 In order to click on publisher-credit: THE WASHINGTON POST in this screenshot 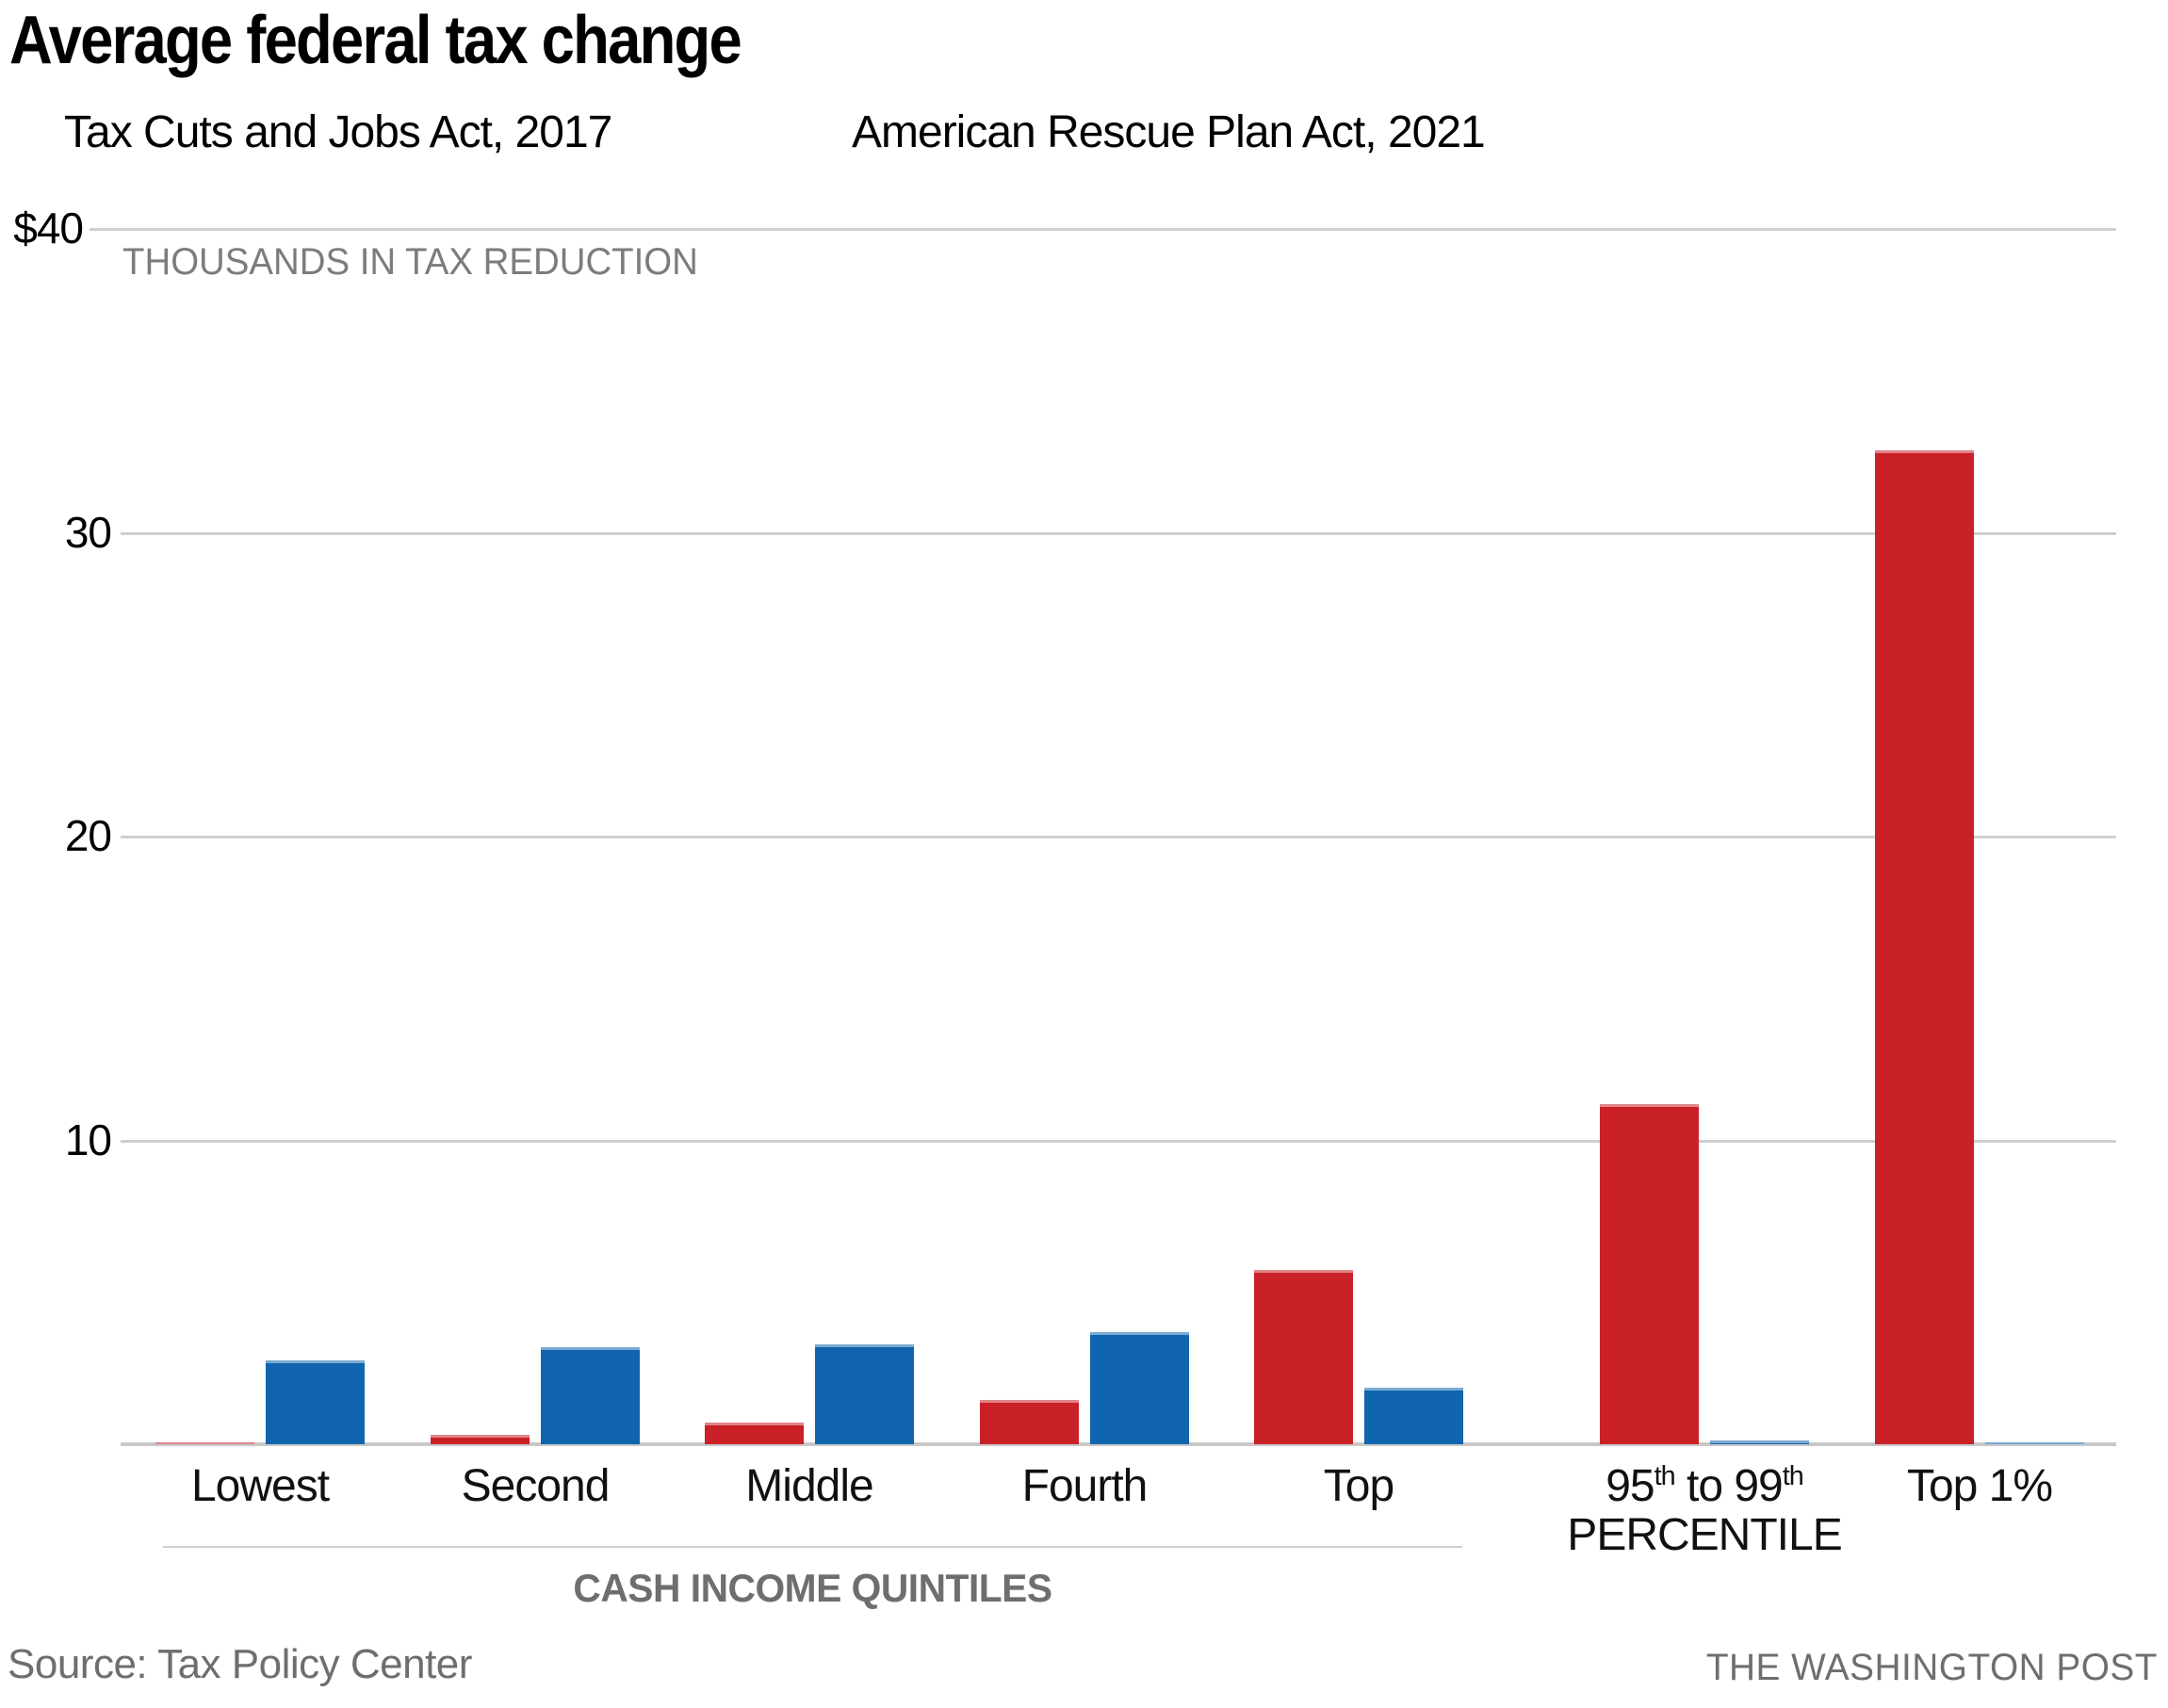, I will do `click(1931, 1667)`.